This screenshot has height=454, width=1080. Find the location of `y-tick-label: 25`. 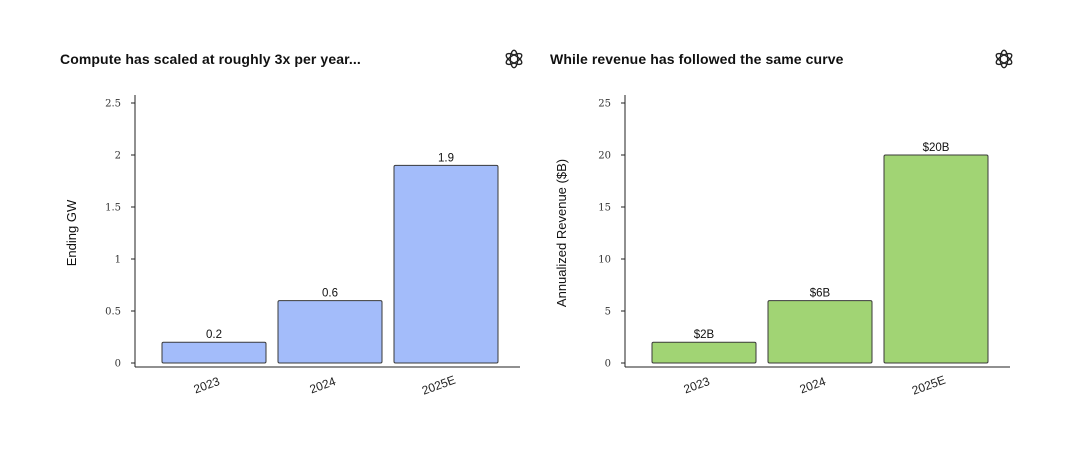

y-tick-label: 25 is located at coordinates (604, 104).